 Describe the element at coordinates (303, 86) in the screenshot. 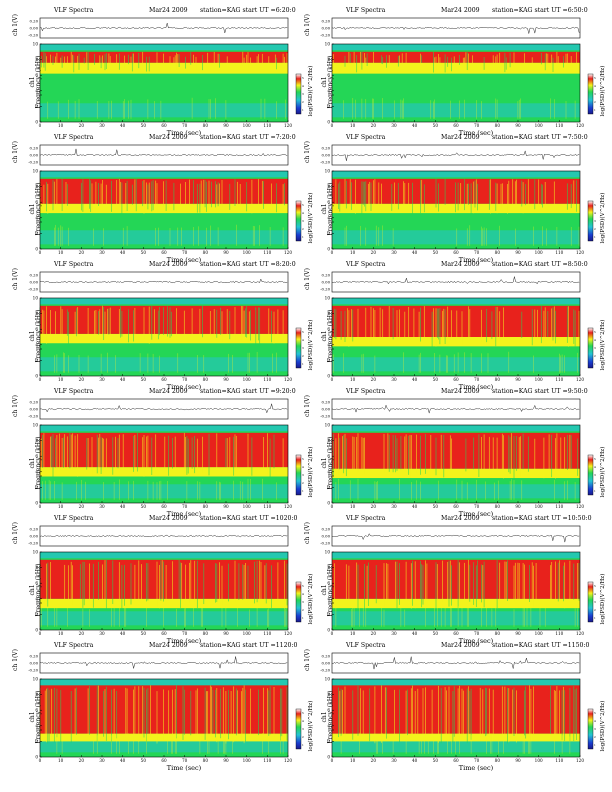

I see `colorbar-tick-label: 4` at that location.